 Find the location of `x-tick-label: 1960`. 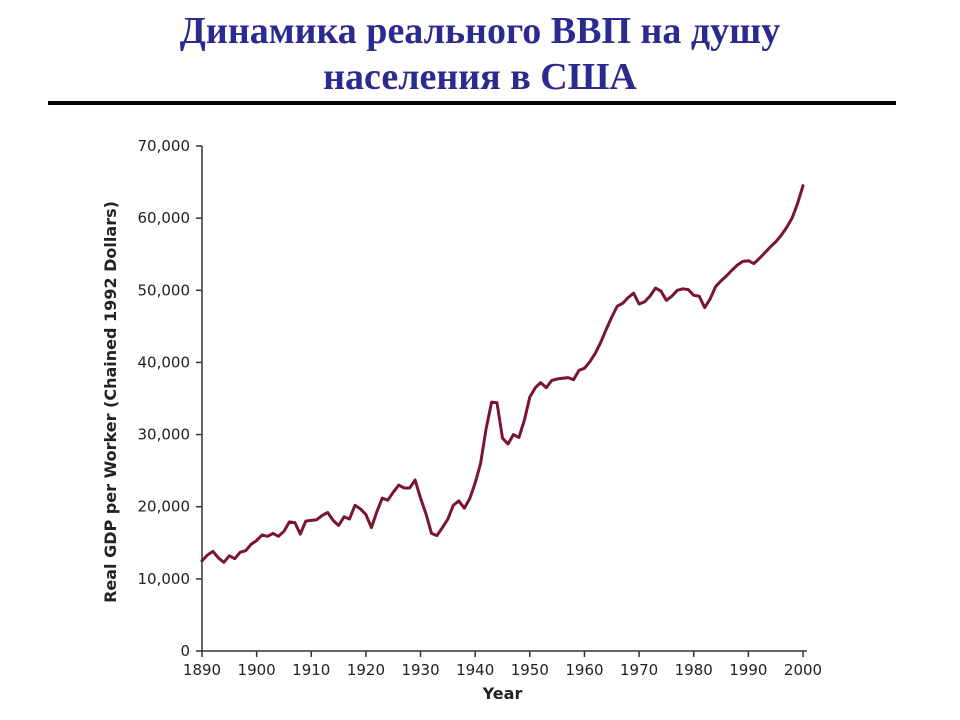

x-tick-label: 1960 is located at coordinates (584, 670).